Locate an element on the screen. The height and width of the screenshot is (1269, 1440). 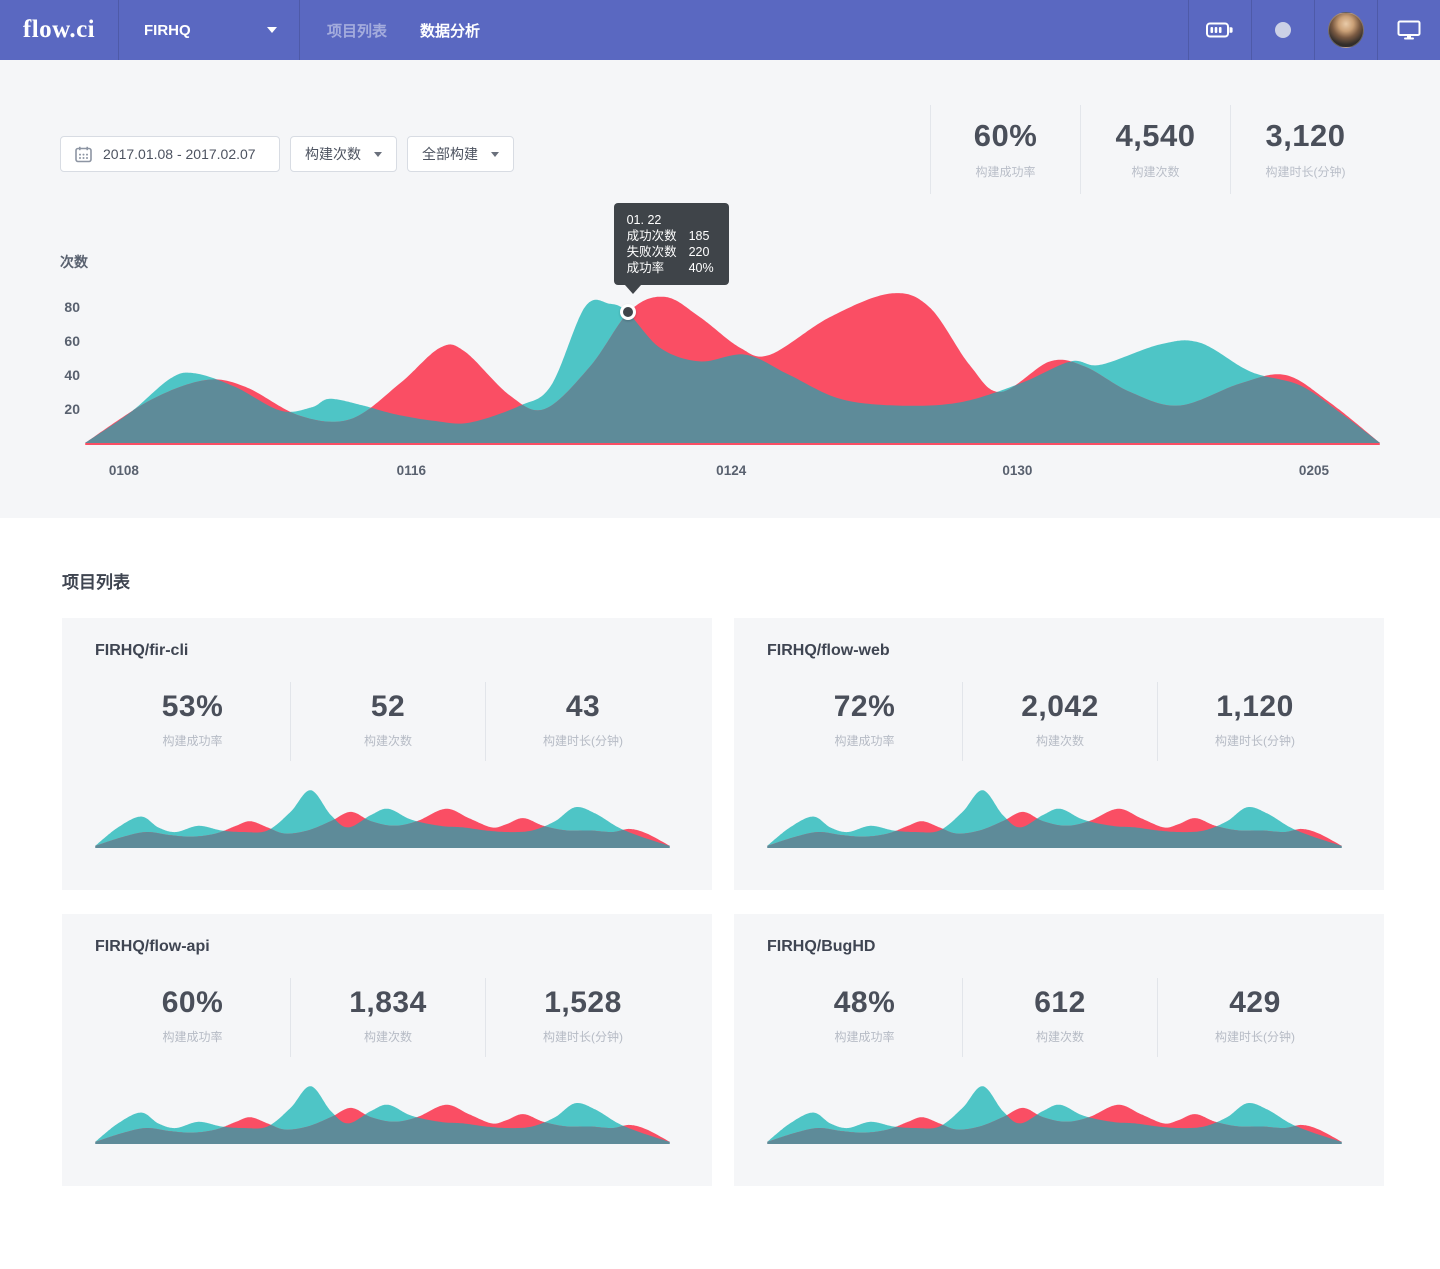
tooltip-fail-value: 220 is located at coordinates (699, 252).